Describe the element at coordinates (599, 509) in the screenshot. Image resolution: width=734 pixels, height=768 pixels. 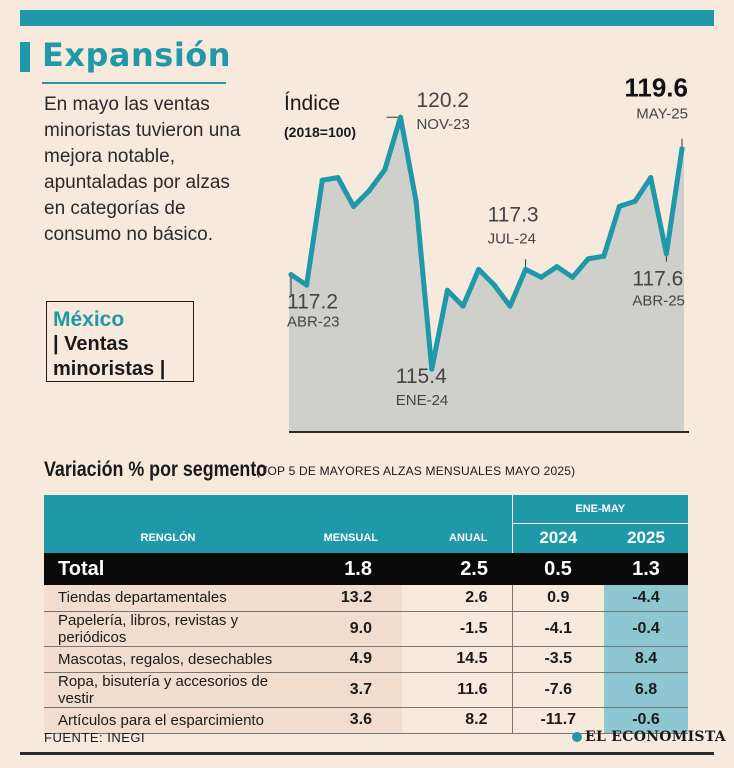
I see `group-header-enemay: ENE-MAY` at that location.